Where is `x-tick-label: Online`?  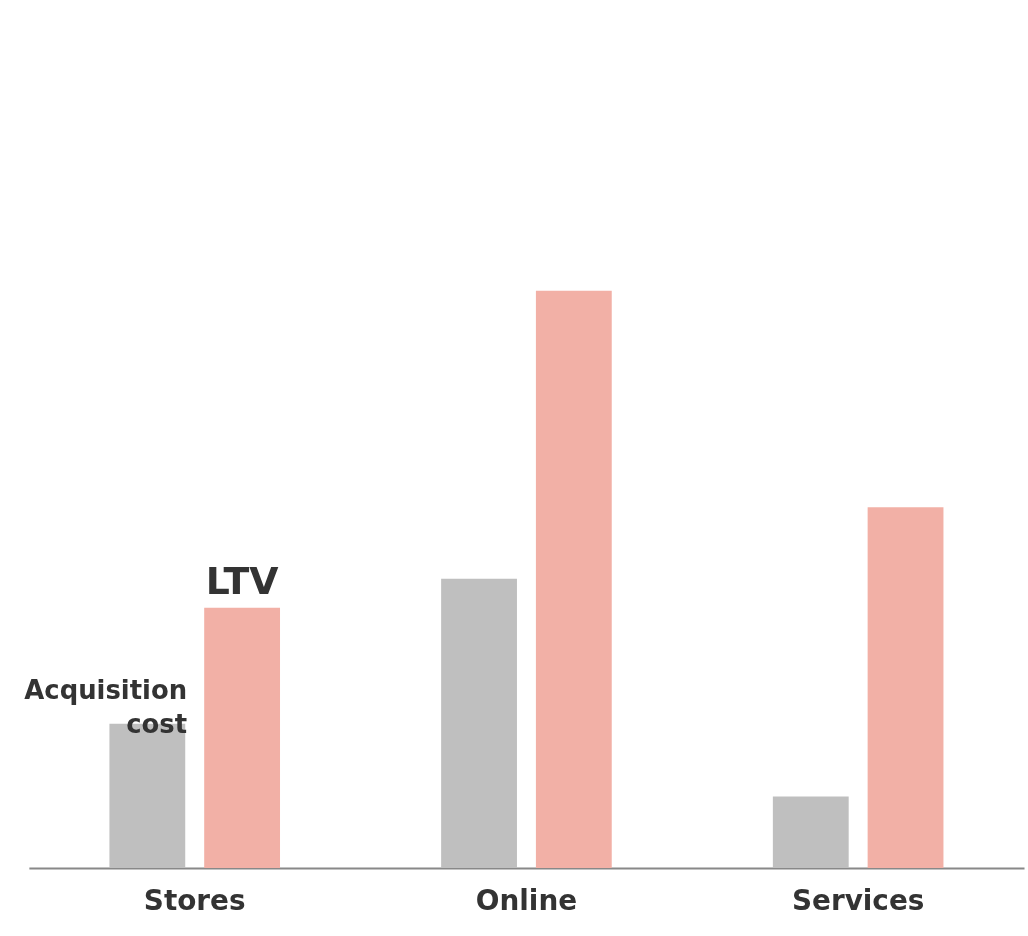 x-tick-label: Online is located at coordinates (526, 901).